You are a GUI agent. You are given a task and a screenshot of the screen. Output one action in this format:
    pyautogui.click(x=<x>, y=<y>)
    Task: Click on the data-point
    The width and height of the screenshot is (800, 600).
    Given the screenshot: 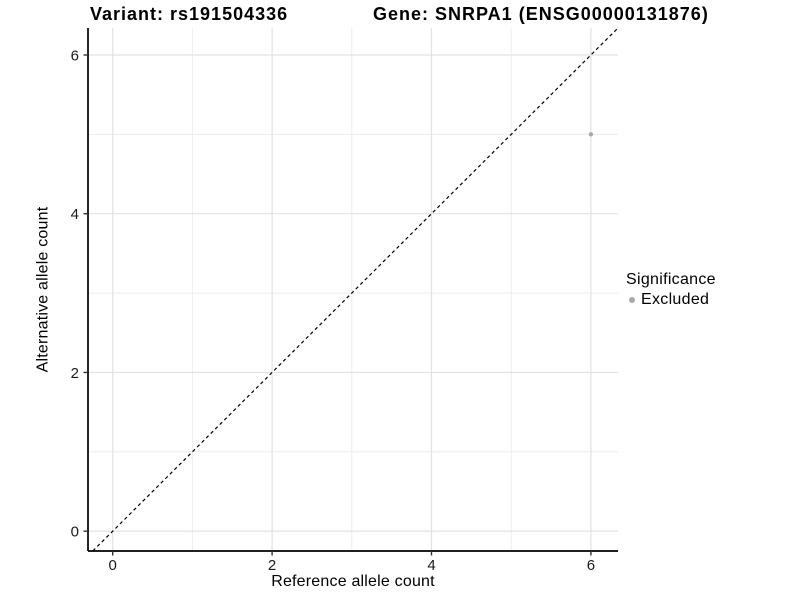 What is the action you would take?
    pyautogui.click(x=591, y=134)
    